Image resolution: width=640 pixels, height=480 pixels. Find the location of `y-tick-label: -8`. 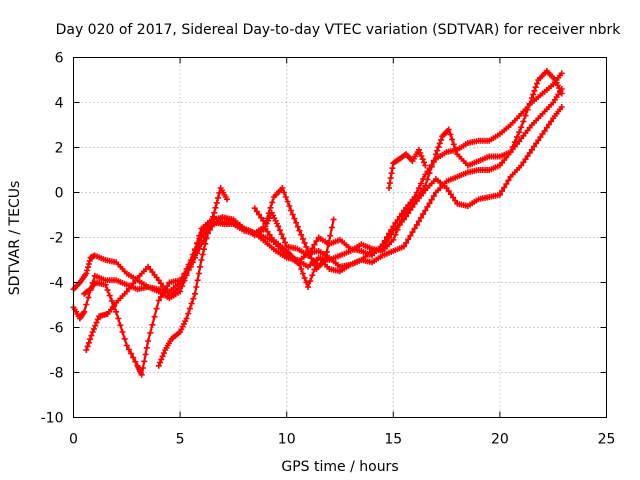

y-tick-label: -8 is located at coordinates (57, 374).